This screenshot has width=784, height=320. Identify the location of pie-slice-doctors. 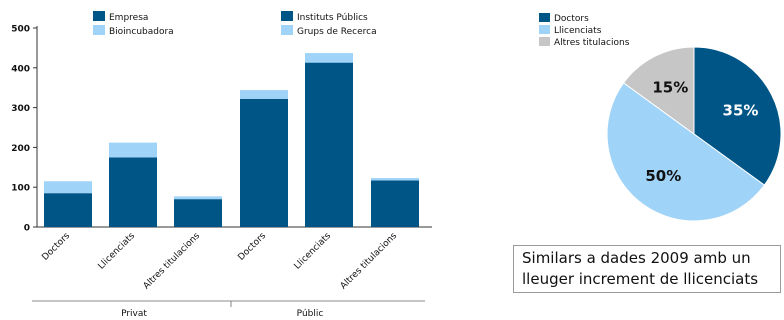
(737, 116).